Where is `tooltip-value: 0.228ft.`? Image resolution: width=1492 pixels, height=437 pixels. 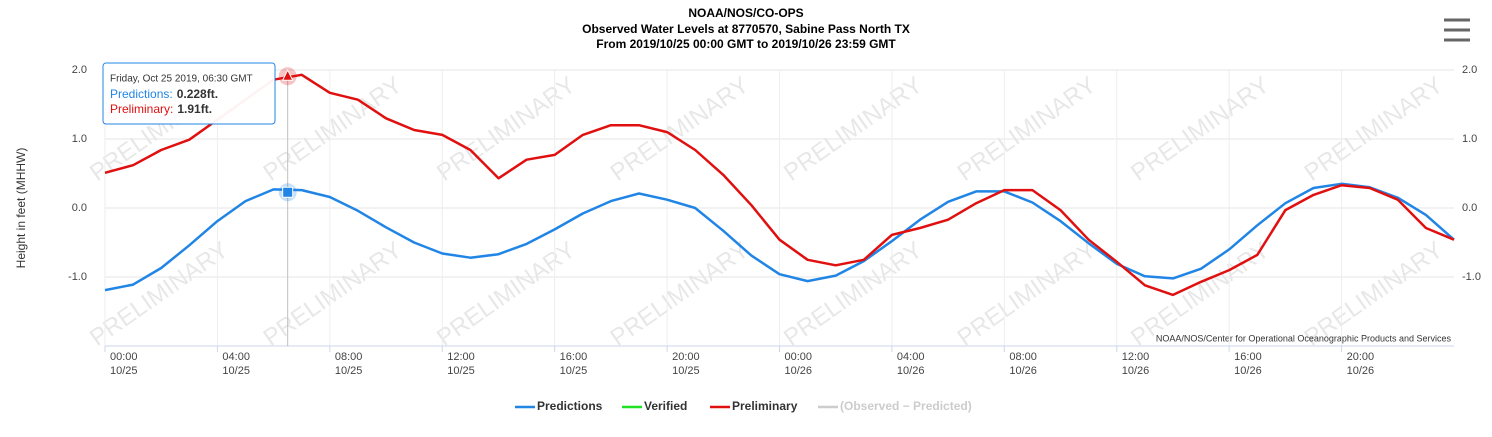 tooltip-value: 0.228ft. is located at coordinates (197, 94).